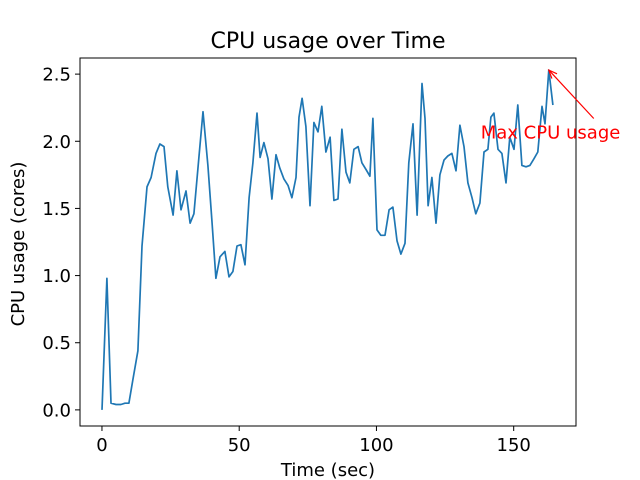 The image size is (640, 480). What do you see at coordinates (239, 445) in the screenshot?
I see `x-tick-label: 50` at bounding box center [239, 445].